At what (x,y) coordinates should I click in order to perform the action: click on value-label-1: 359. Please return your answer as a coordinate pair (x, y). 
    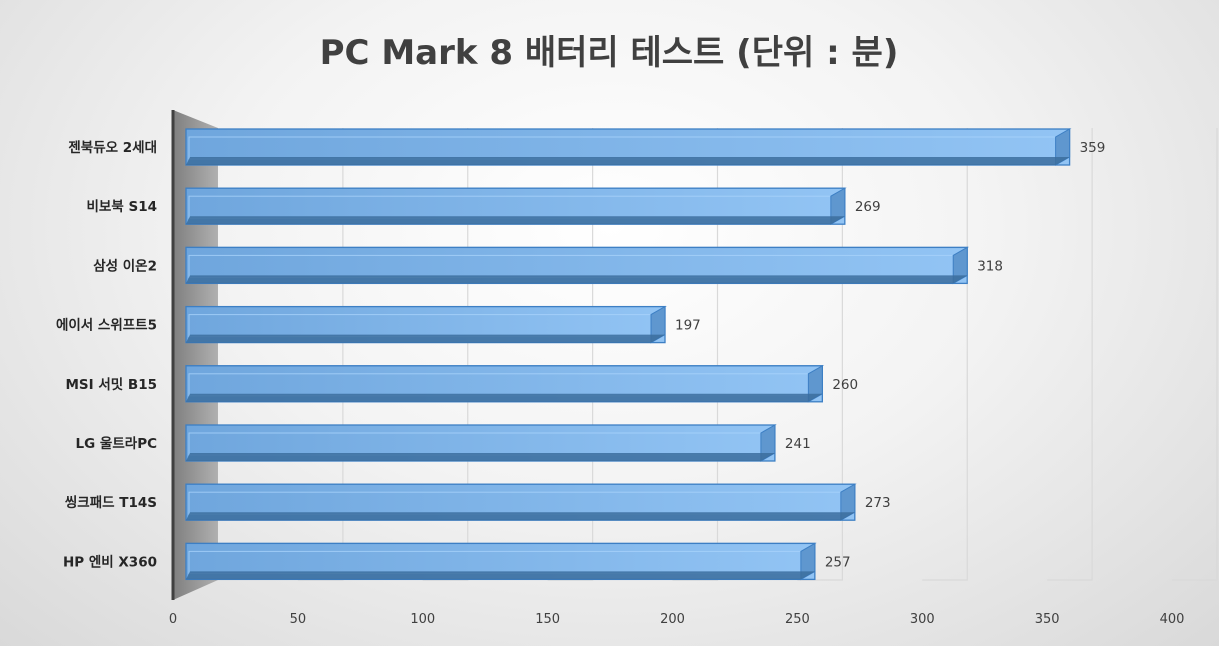
    Looking at the image, I should click on (1093, 148).